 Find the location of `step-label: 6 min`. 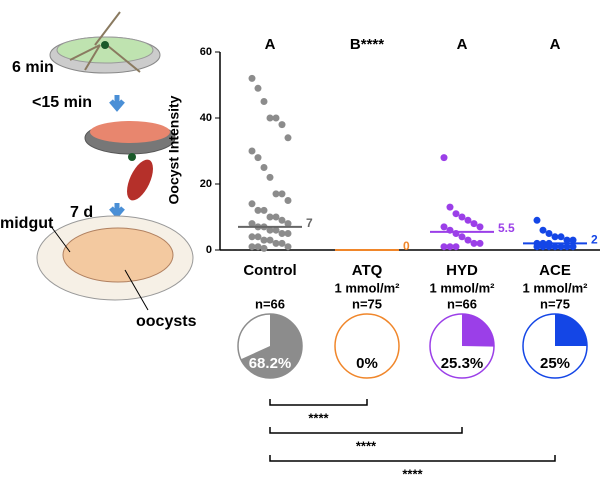

step-label: 6 min is located at coordinates (33, 67).